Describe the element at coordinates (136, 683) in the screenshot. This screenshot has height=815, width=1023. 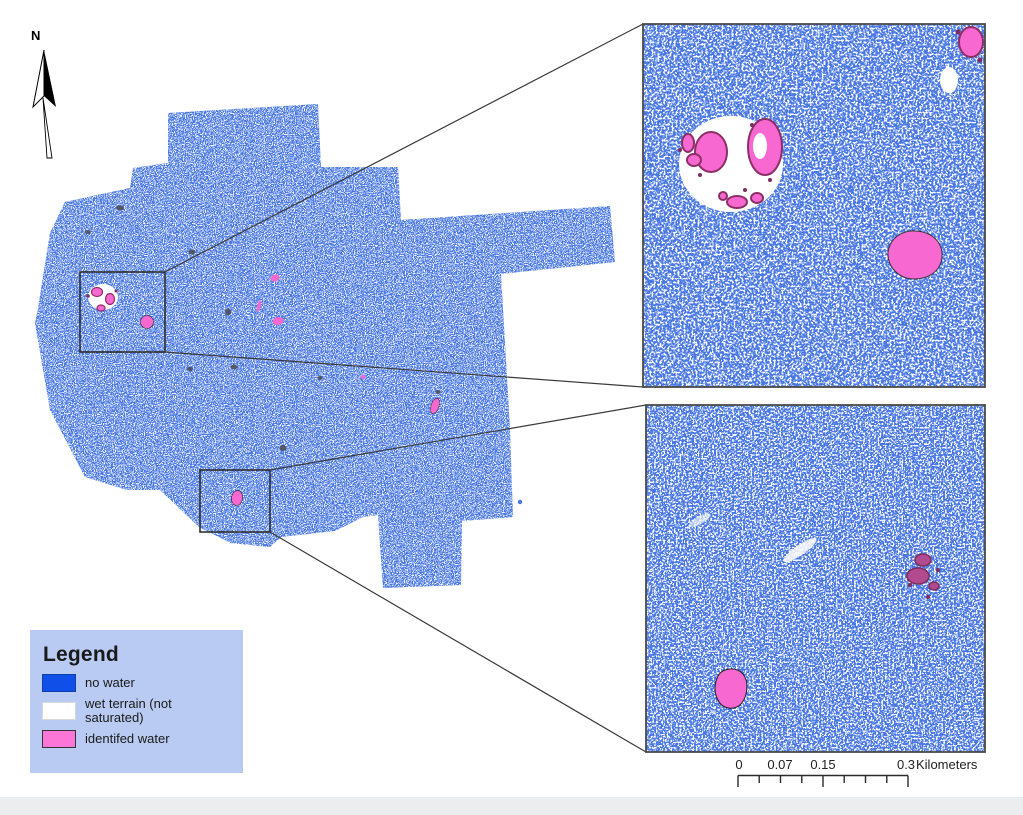
I see `legend-item-no-water: no water` at that location.